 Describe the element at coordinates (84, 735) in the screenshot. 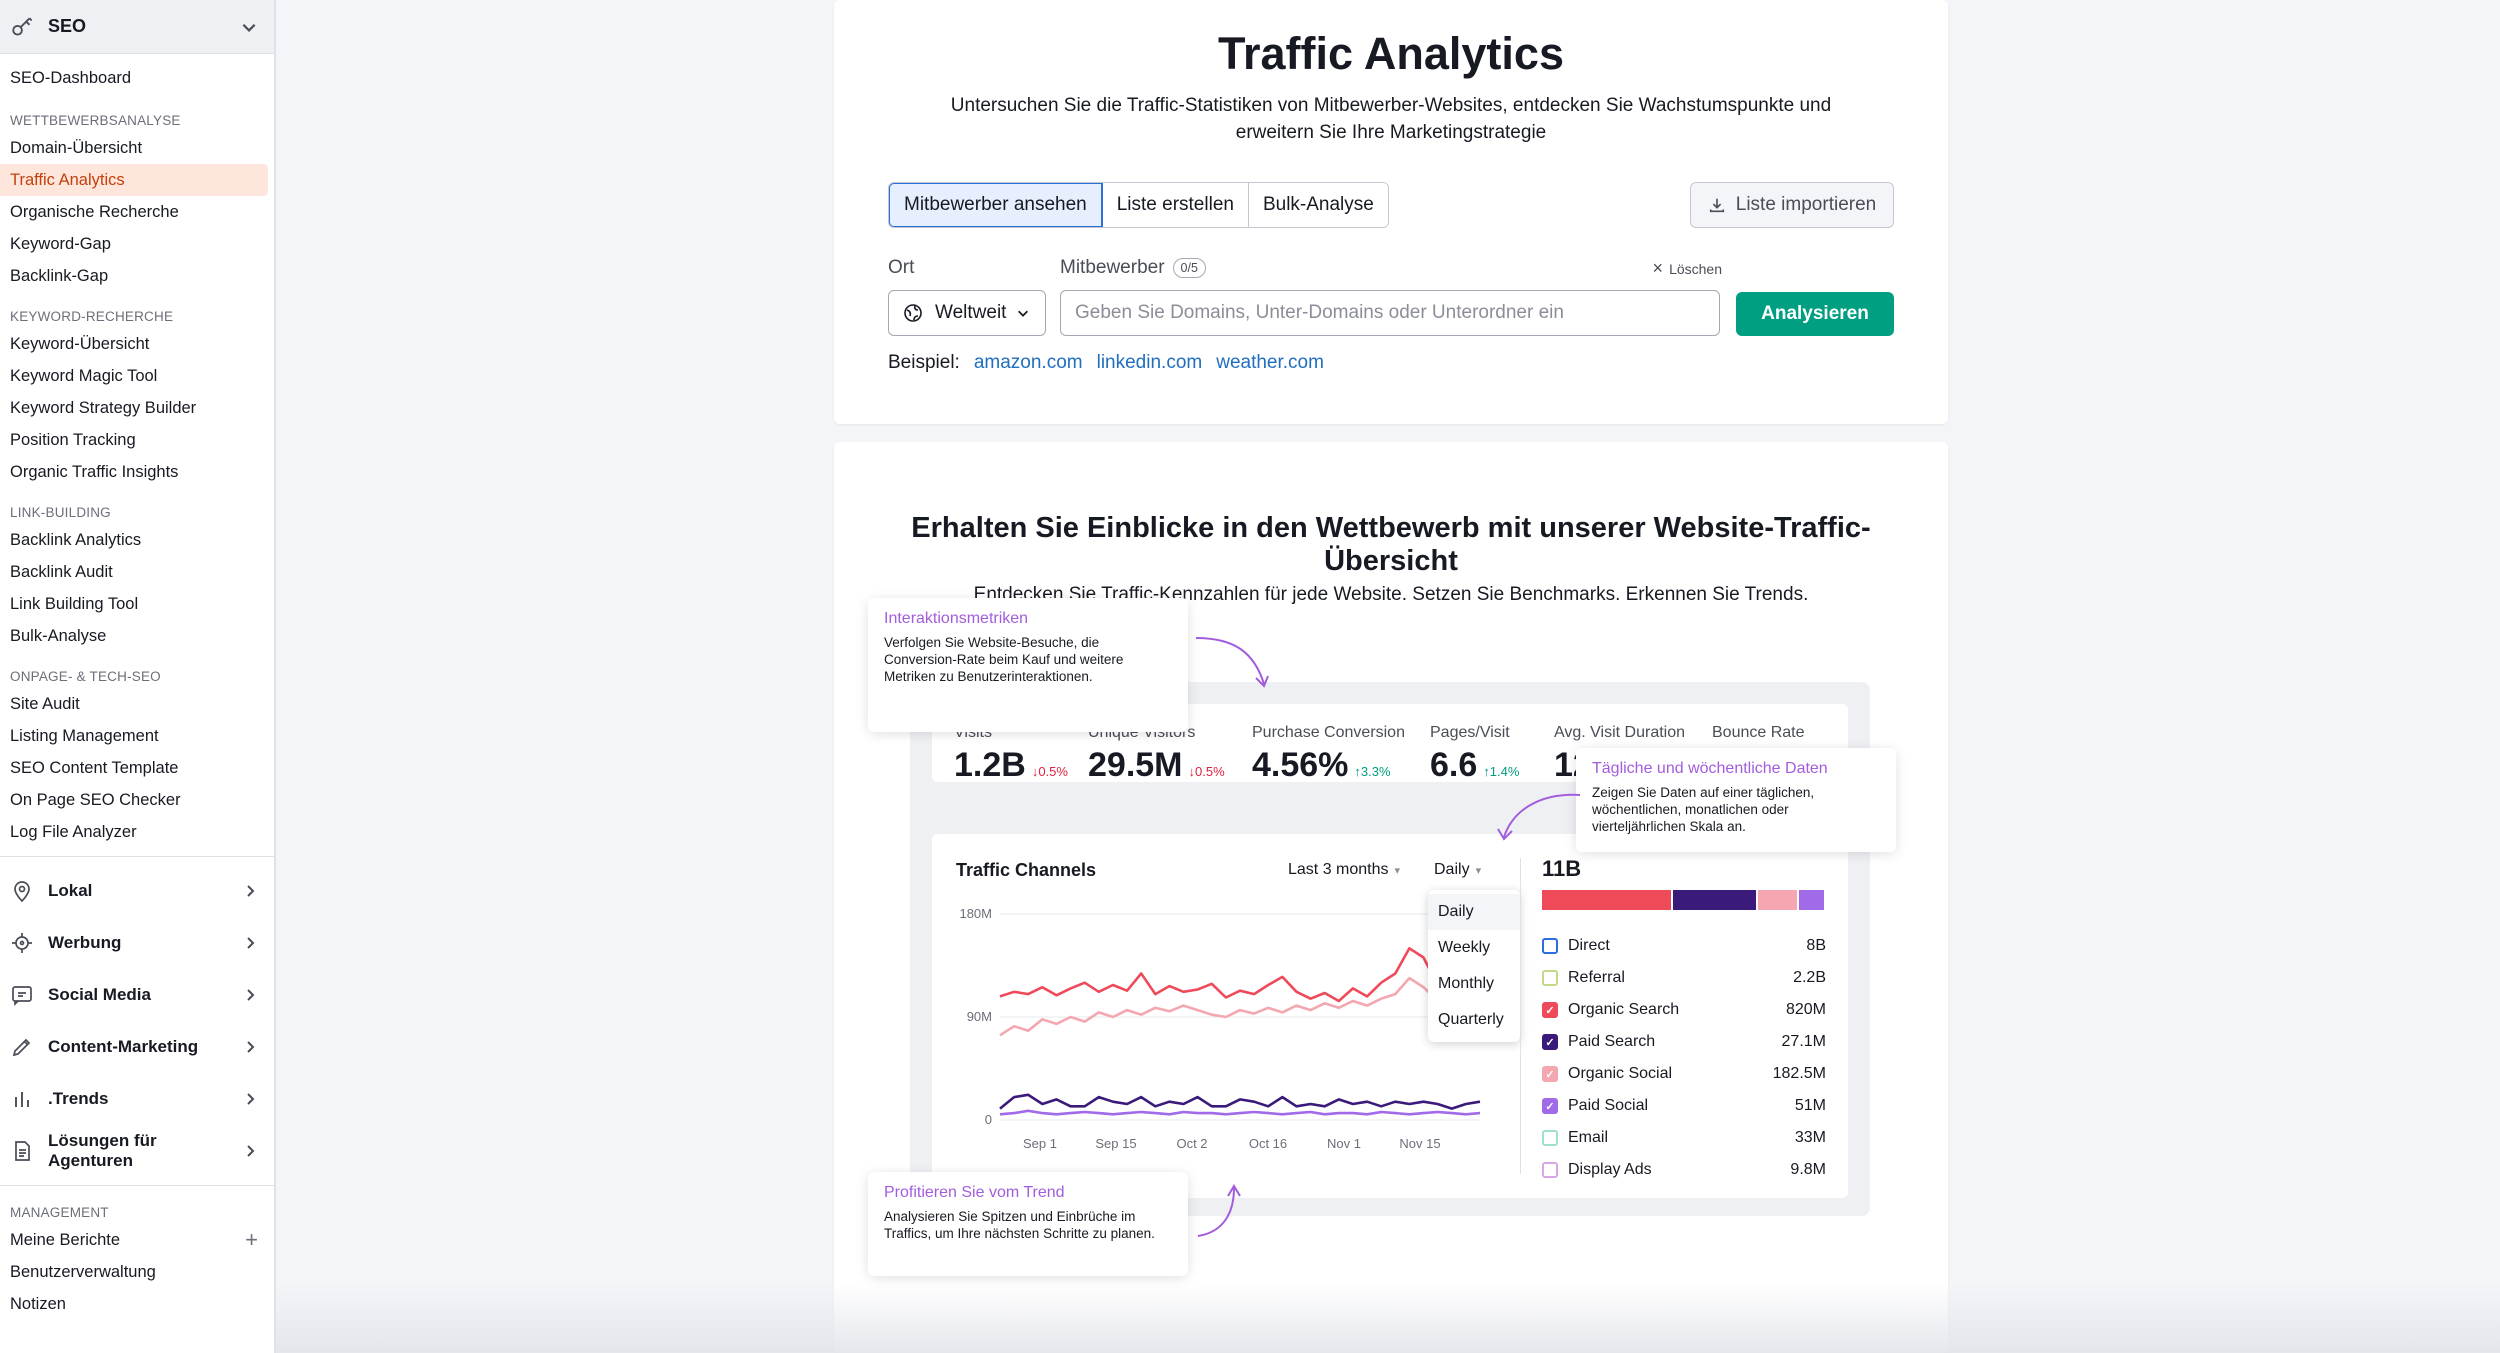

I see `sidebar-item-listing-management: Listing Management` at that location.